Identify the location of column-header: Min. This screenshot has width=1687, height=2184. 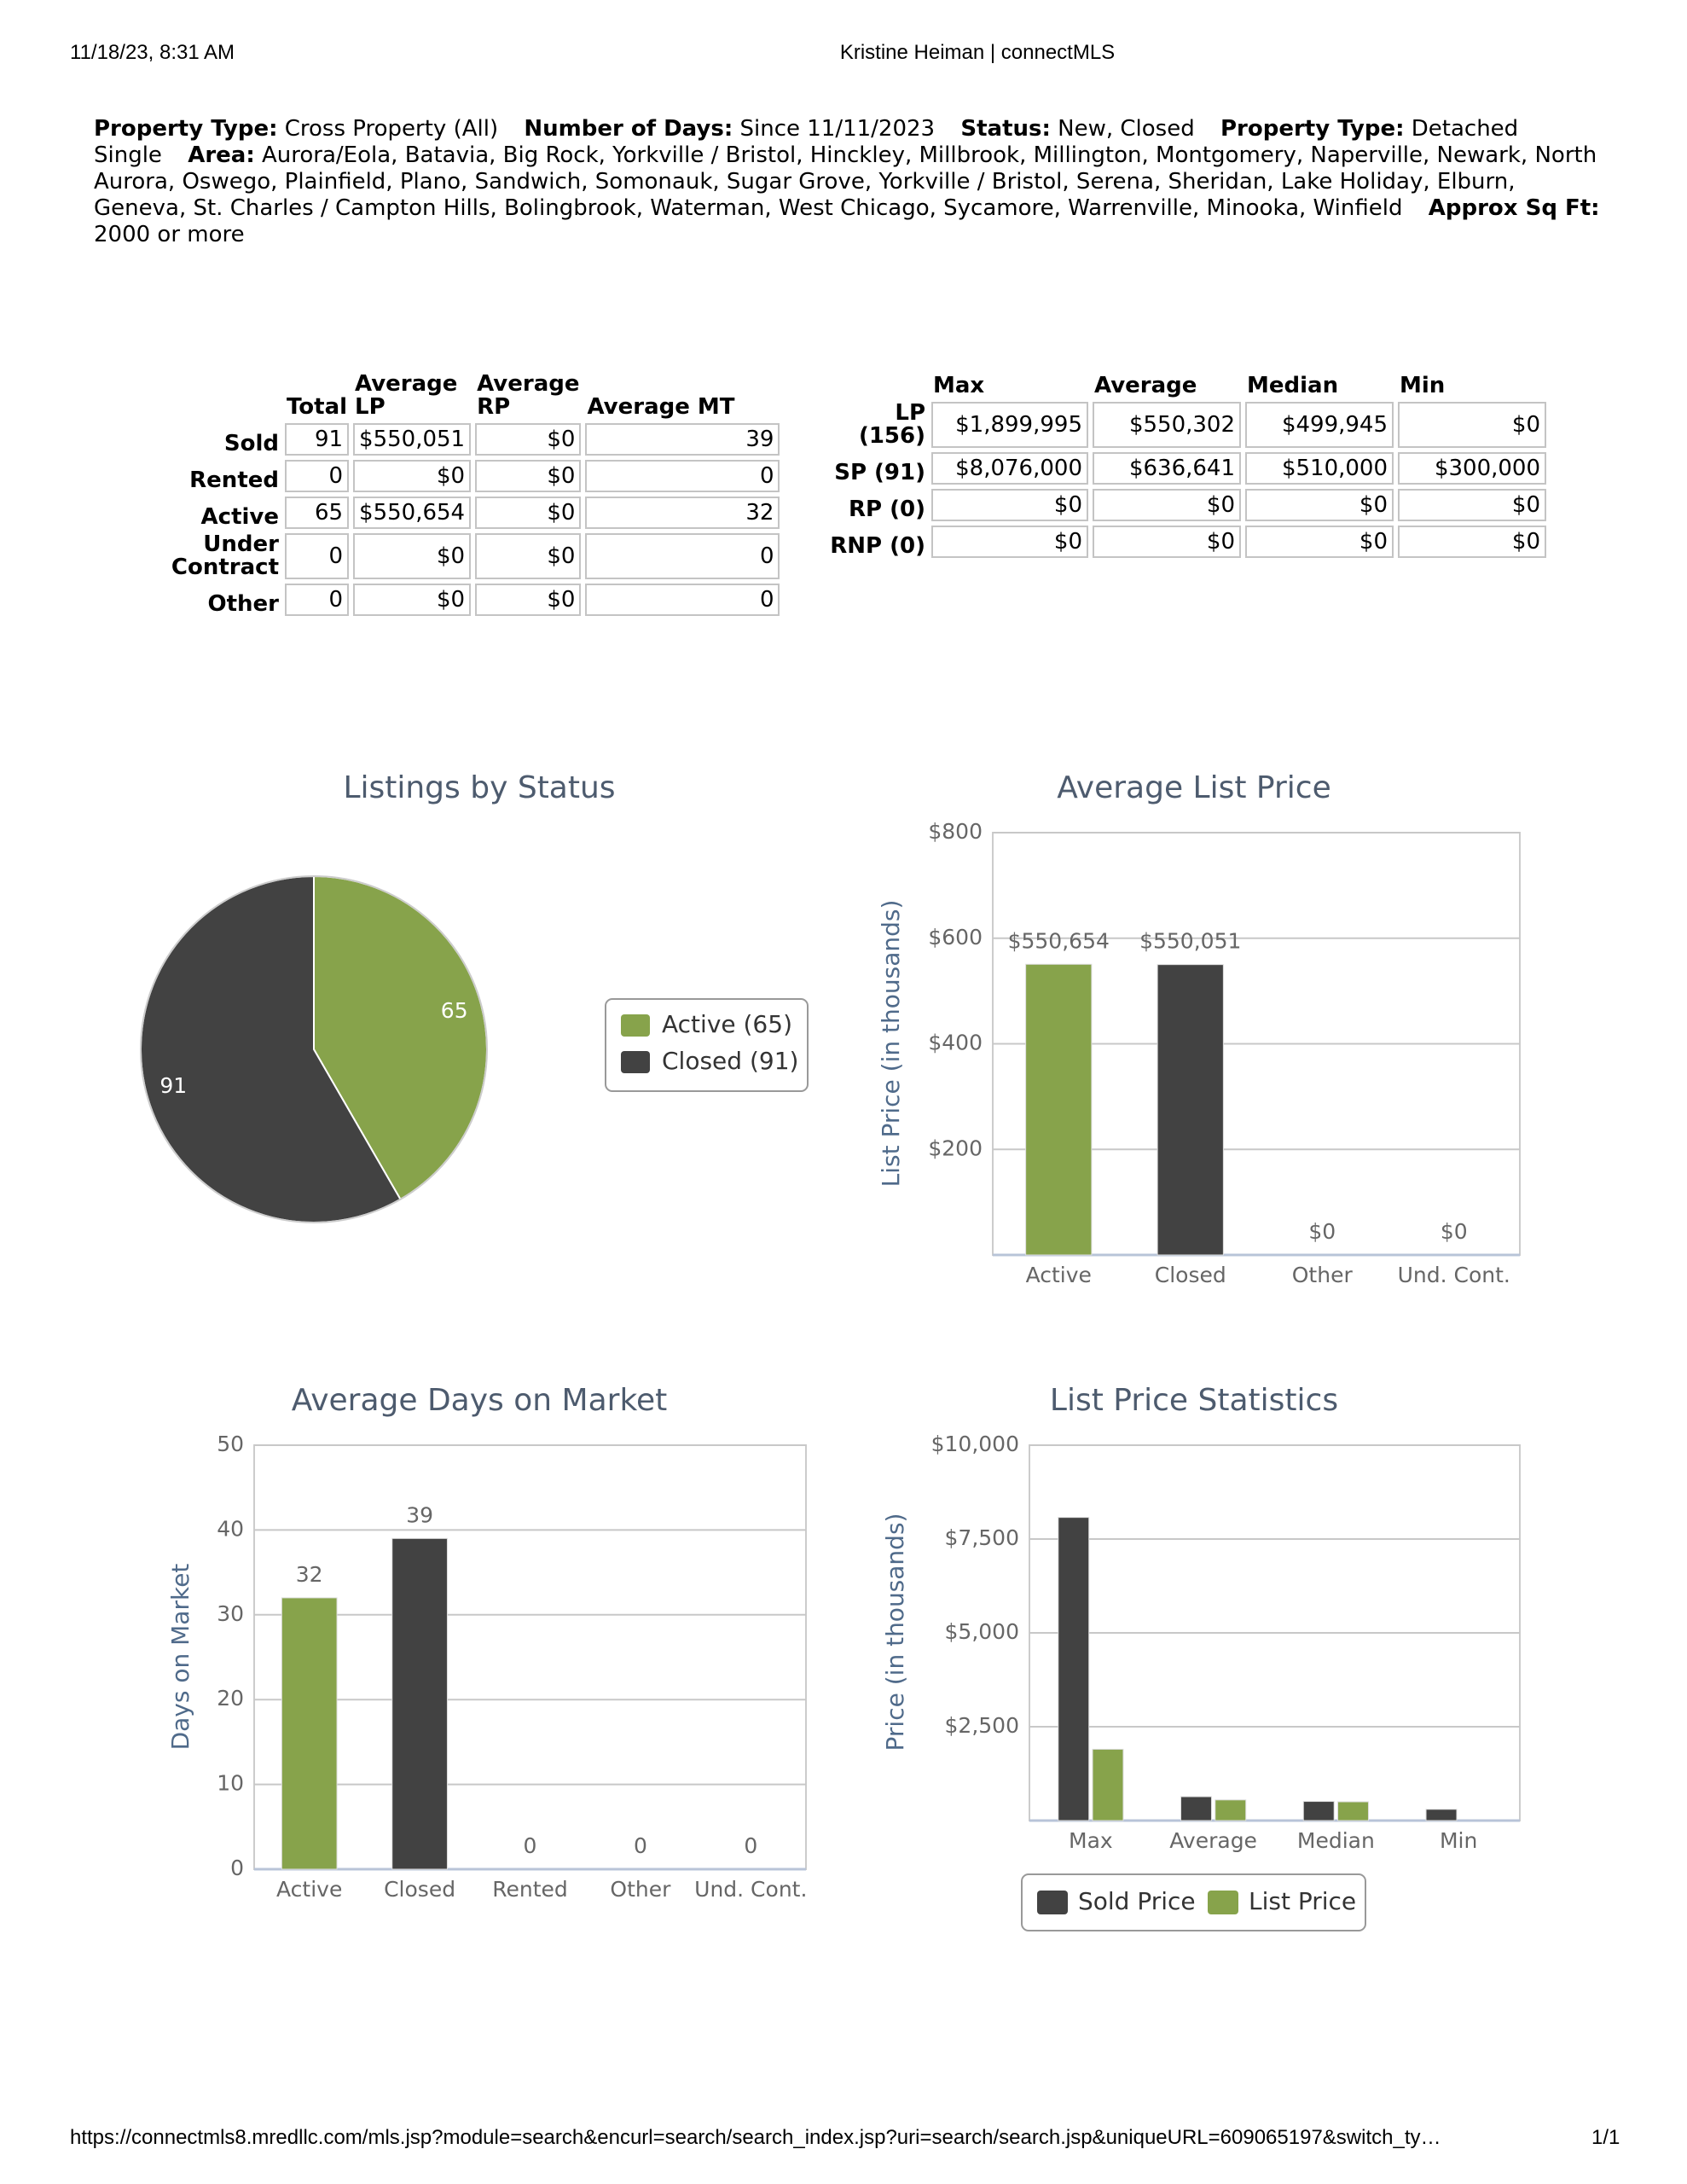
(1423, 386).